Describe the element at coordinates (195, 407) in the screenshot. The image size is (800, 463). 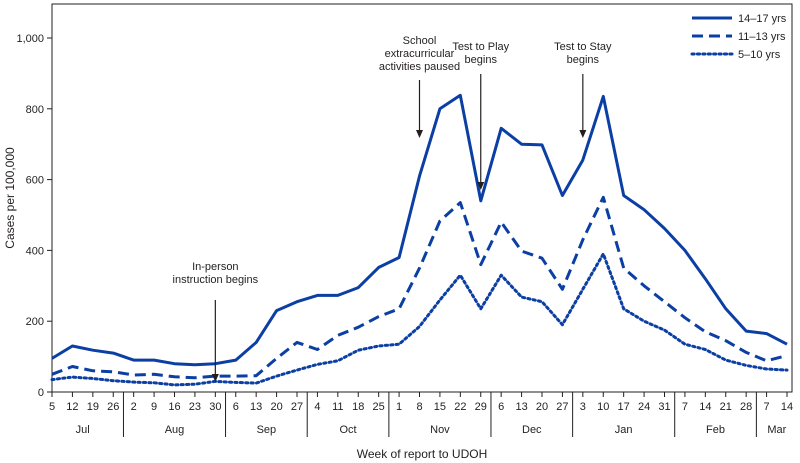
I see `x-tick-label: 23` at that location.